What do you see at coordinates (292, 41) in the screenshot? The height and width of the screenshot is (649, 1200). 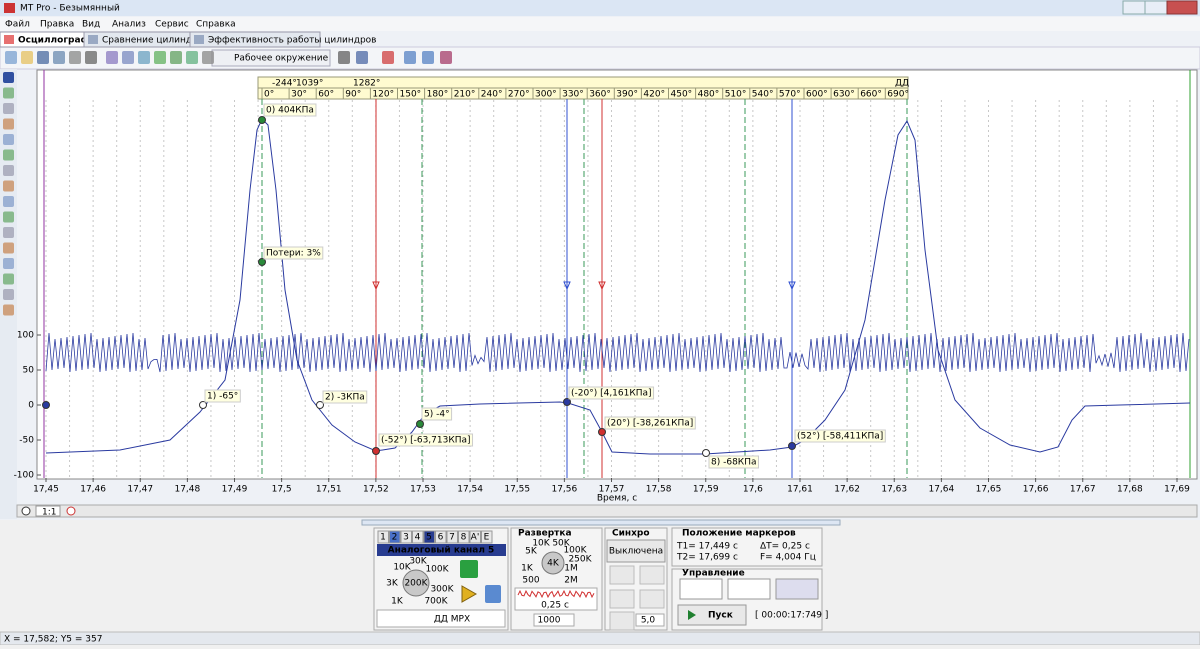 I see `tab-label: Эффективность работы цилиндров` at bounding box center [292, 41].